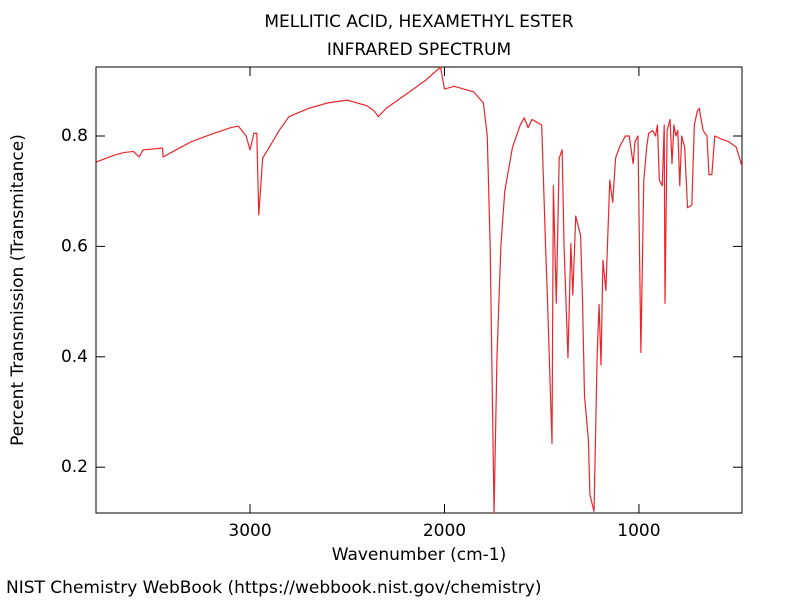  What do you see at coordinates (74, 357) in the screenshot?
I see `y-tick-label: 0.4` at bounding box center [74, 357].